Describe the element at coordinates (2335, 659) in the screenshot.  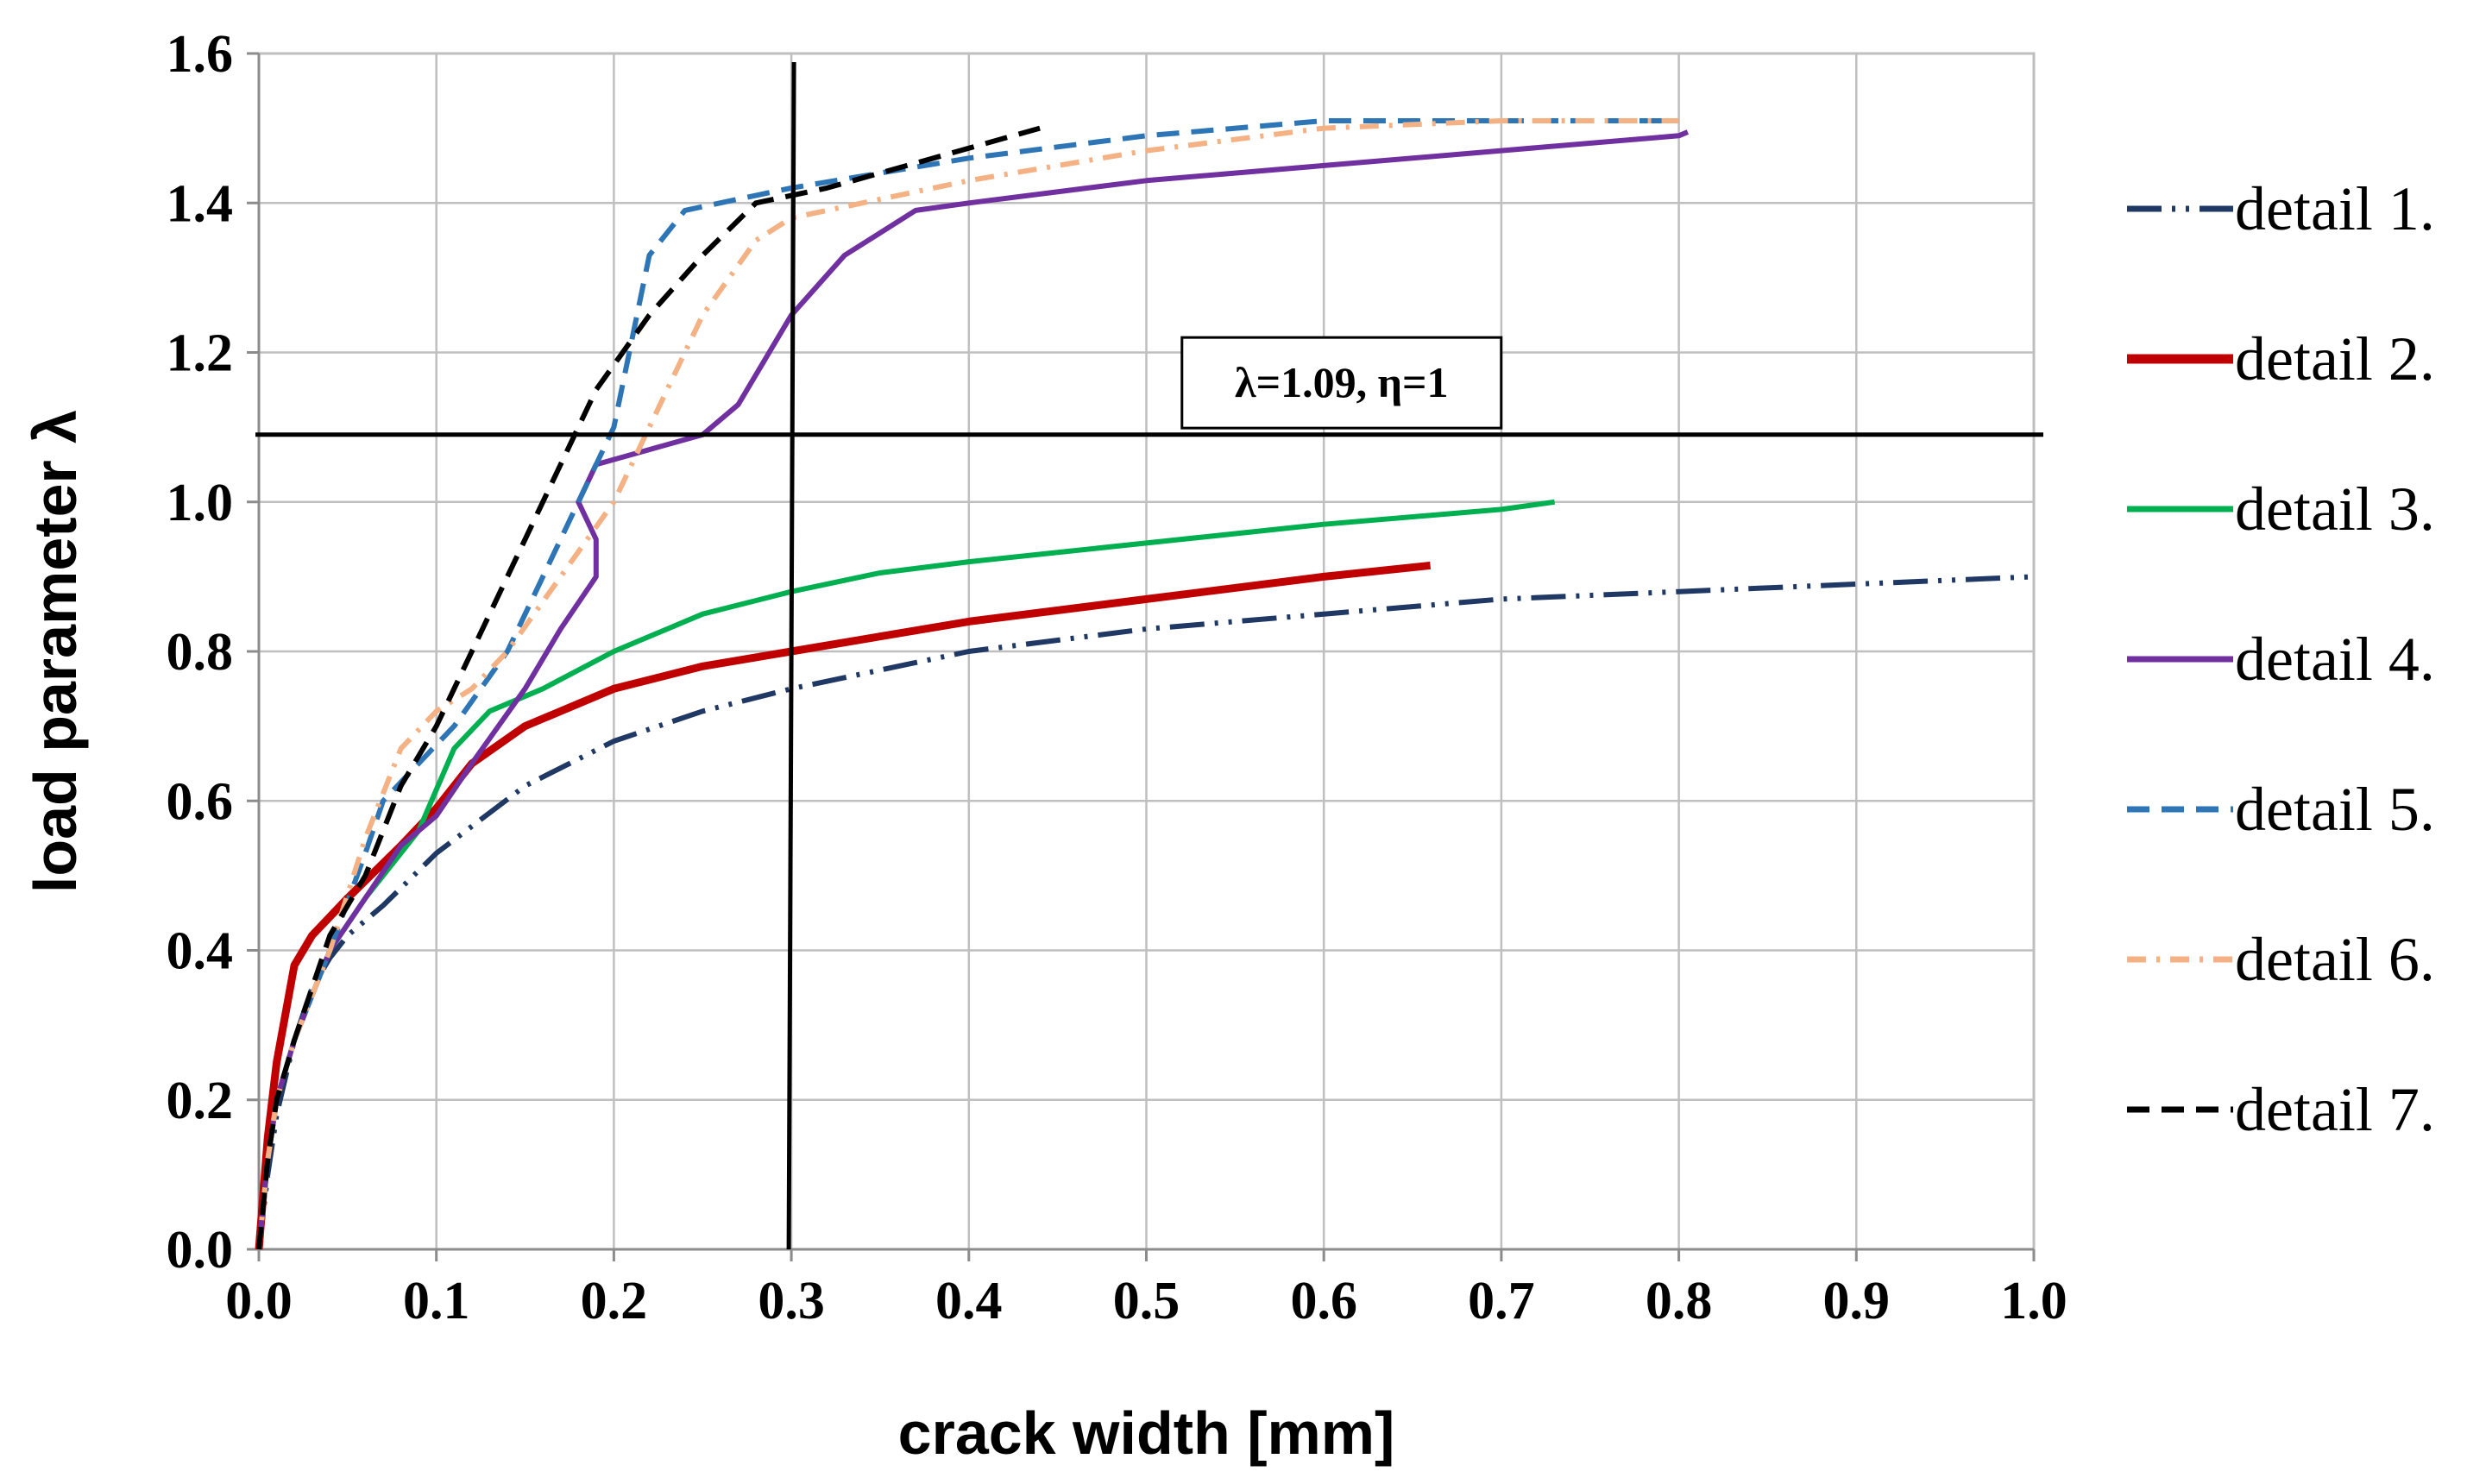
I see `legend-label-4: detail 4.` at that location.